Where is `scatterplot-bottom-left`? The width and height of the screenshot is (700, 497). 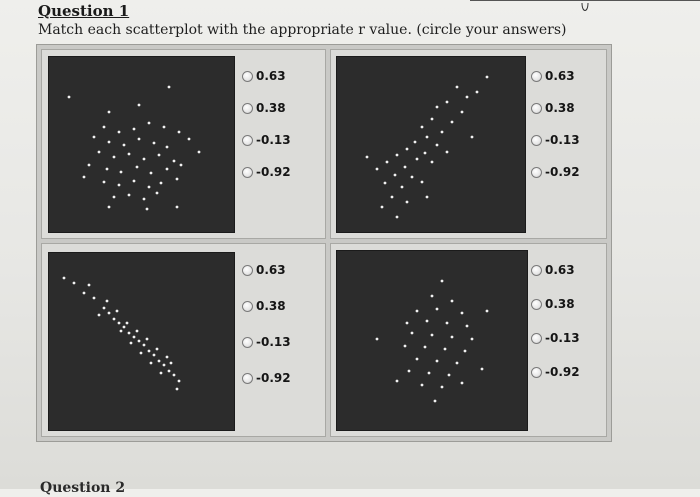 scatterplot-bottom-left is located at coordinates (141, 341).